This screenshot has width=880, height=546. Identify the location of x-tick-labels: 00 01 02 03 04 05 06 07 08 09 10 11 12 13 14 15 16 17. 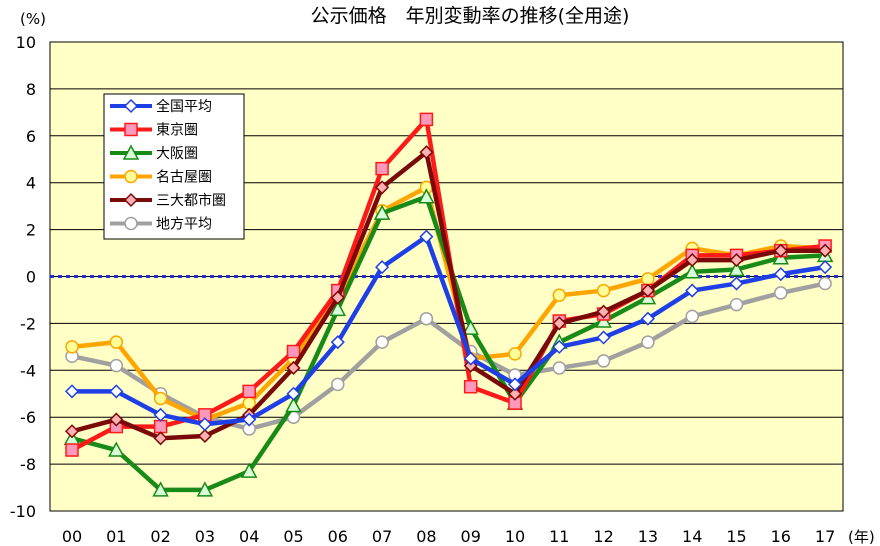
(448, 536).